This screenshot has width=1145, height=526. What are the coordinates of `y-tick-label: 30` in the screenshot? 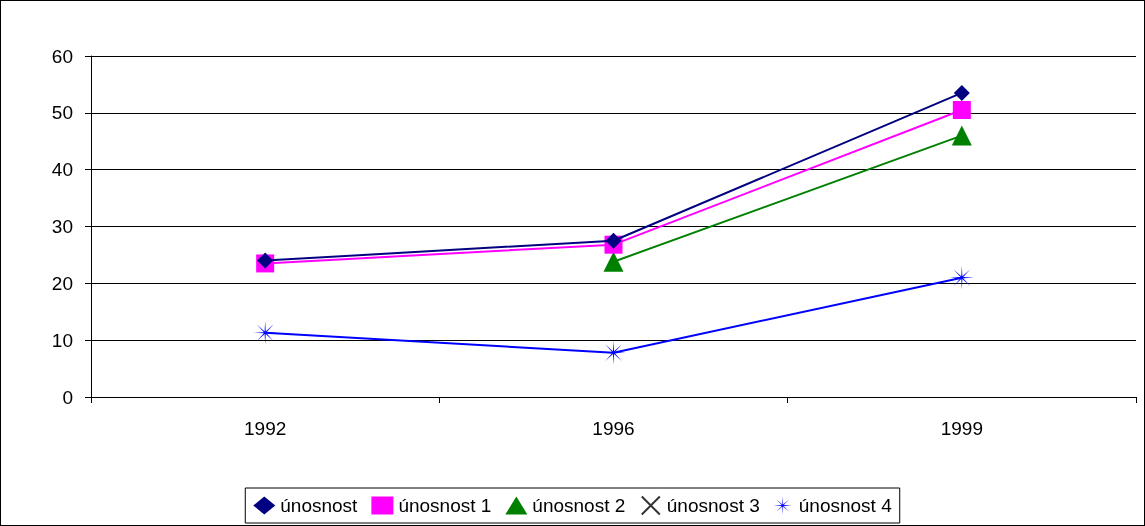 It's located at (62, 226).